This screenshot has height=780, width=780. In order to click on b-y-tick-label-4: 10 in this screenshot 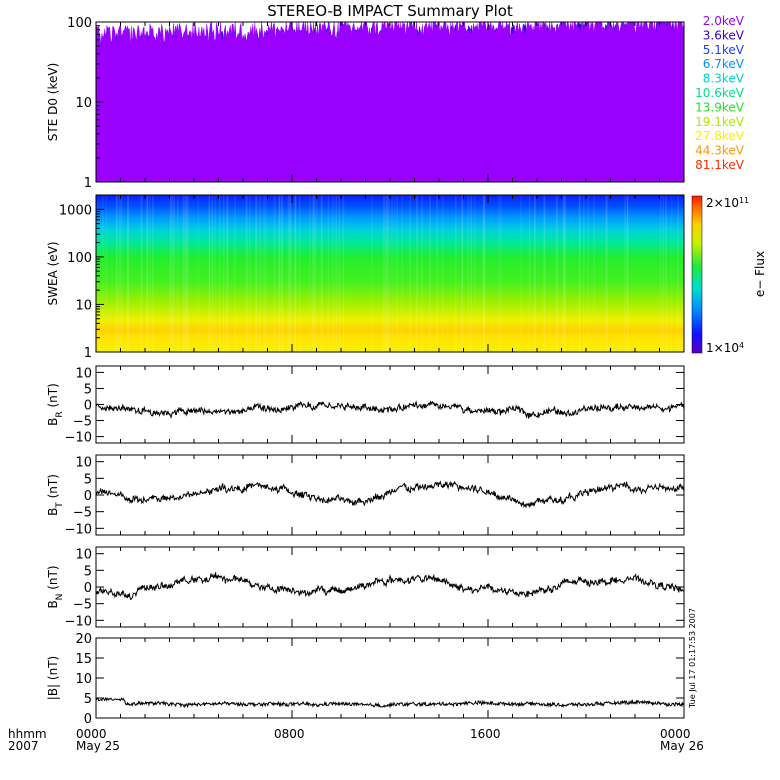, I will do `click(83, 555)`.